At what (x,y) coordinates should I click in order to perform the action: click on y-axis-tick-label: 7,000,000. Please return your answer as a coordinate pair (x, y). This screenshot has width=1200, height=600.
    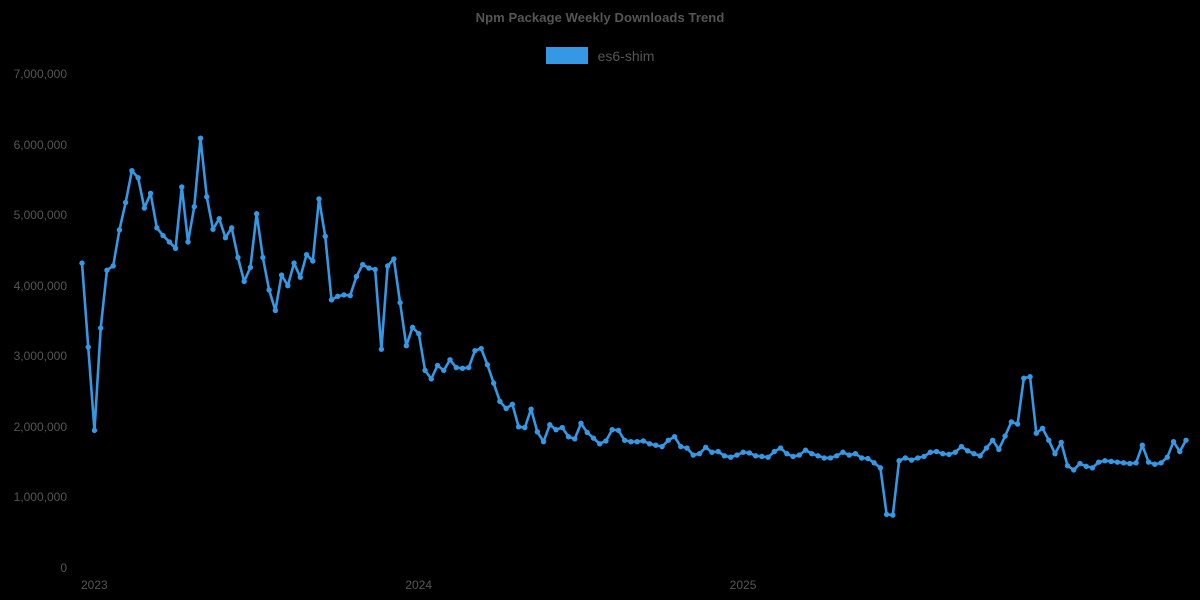
    Looking at the image, I should click on (40, 74).